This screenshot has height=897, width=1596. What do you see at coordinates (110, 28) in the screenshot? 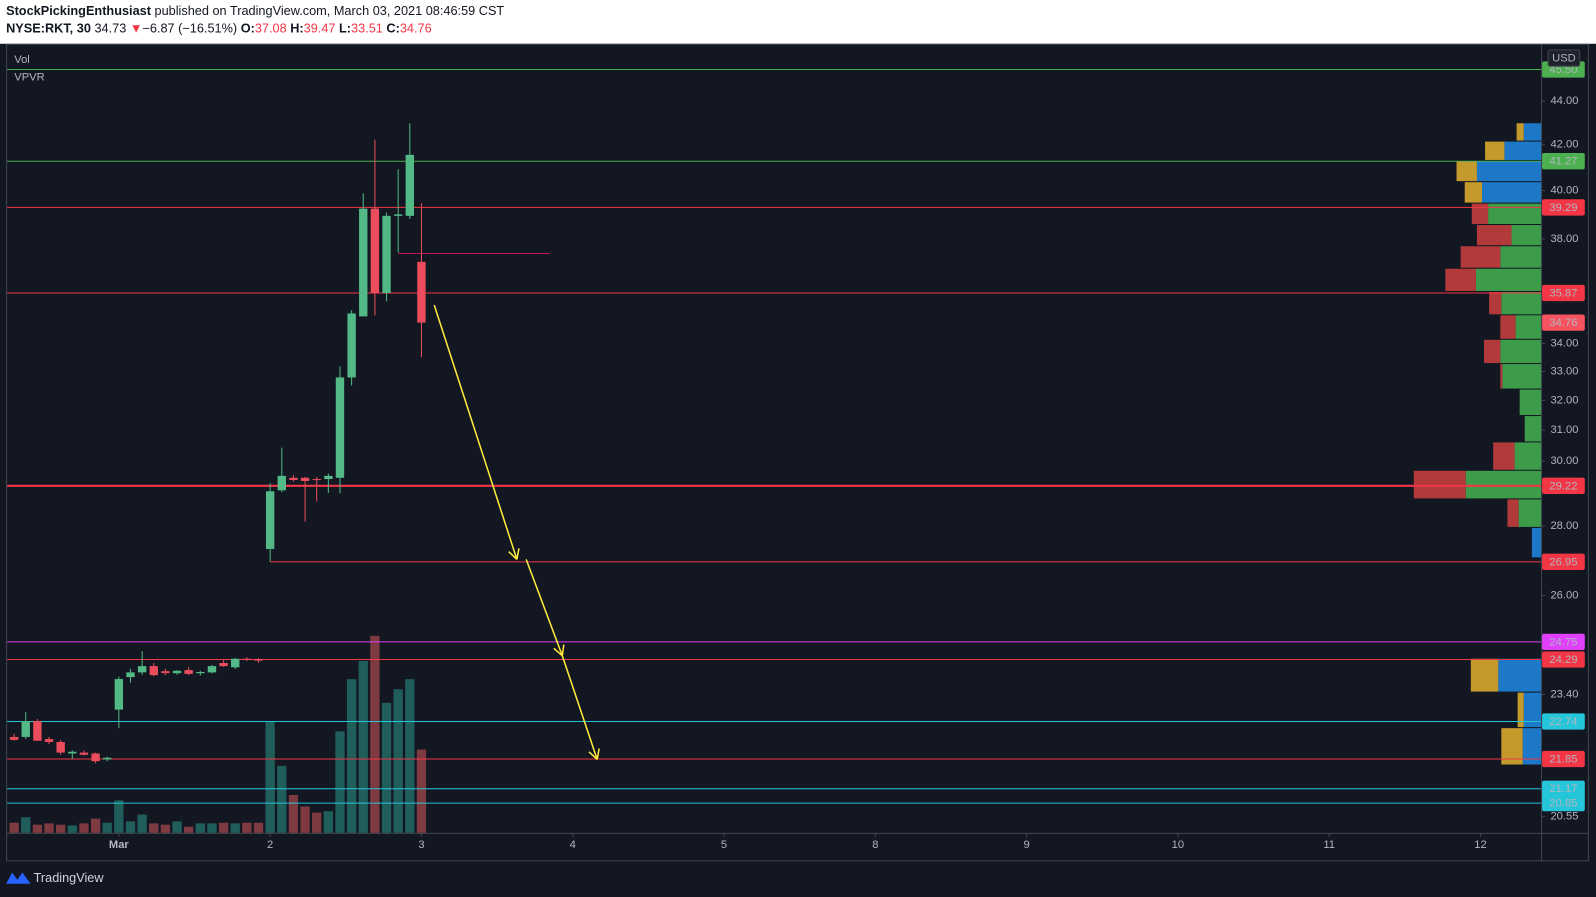
I see `last: 34.73` at bounding box center [110, 28].